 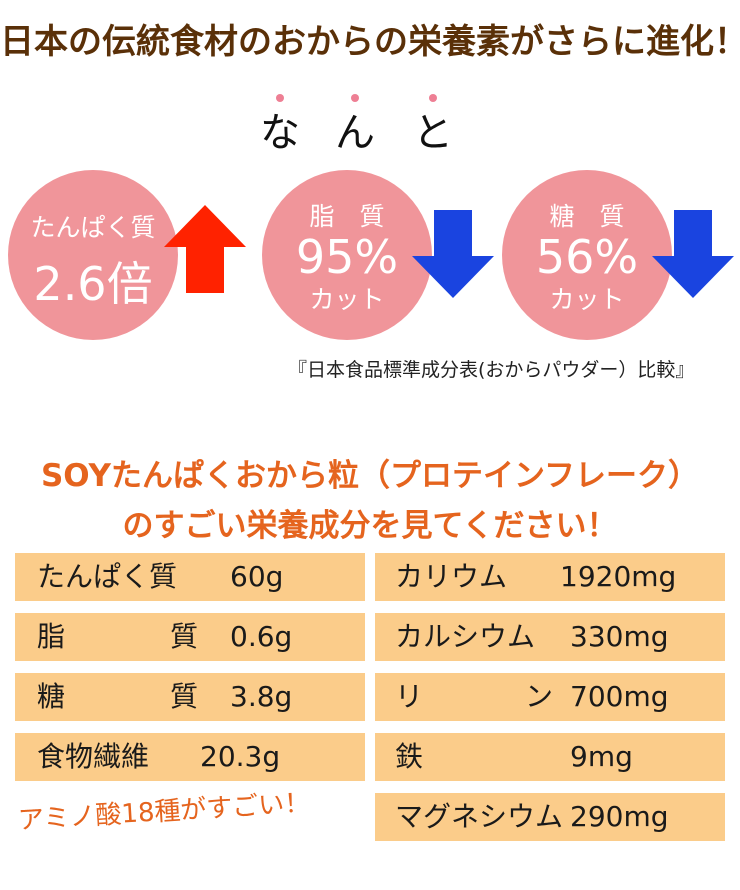 I want to click on subtitle-line1: SOYたんぱくおから粒（プロテインフレーク）, so click(x=370, y=476).